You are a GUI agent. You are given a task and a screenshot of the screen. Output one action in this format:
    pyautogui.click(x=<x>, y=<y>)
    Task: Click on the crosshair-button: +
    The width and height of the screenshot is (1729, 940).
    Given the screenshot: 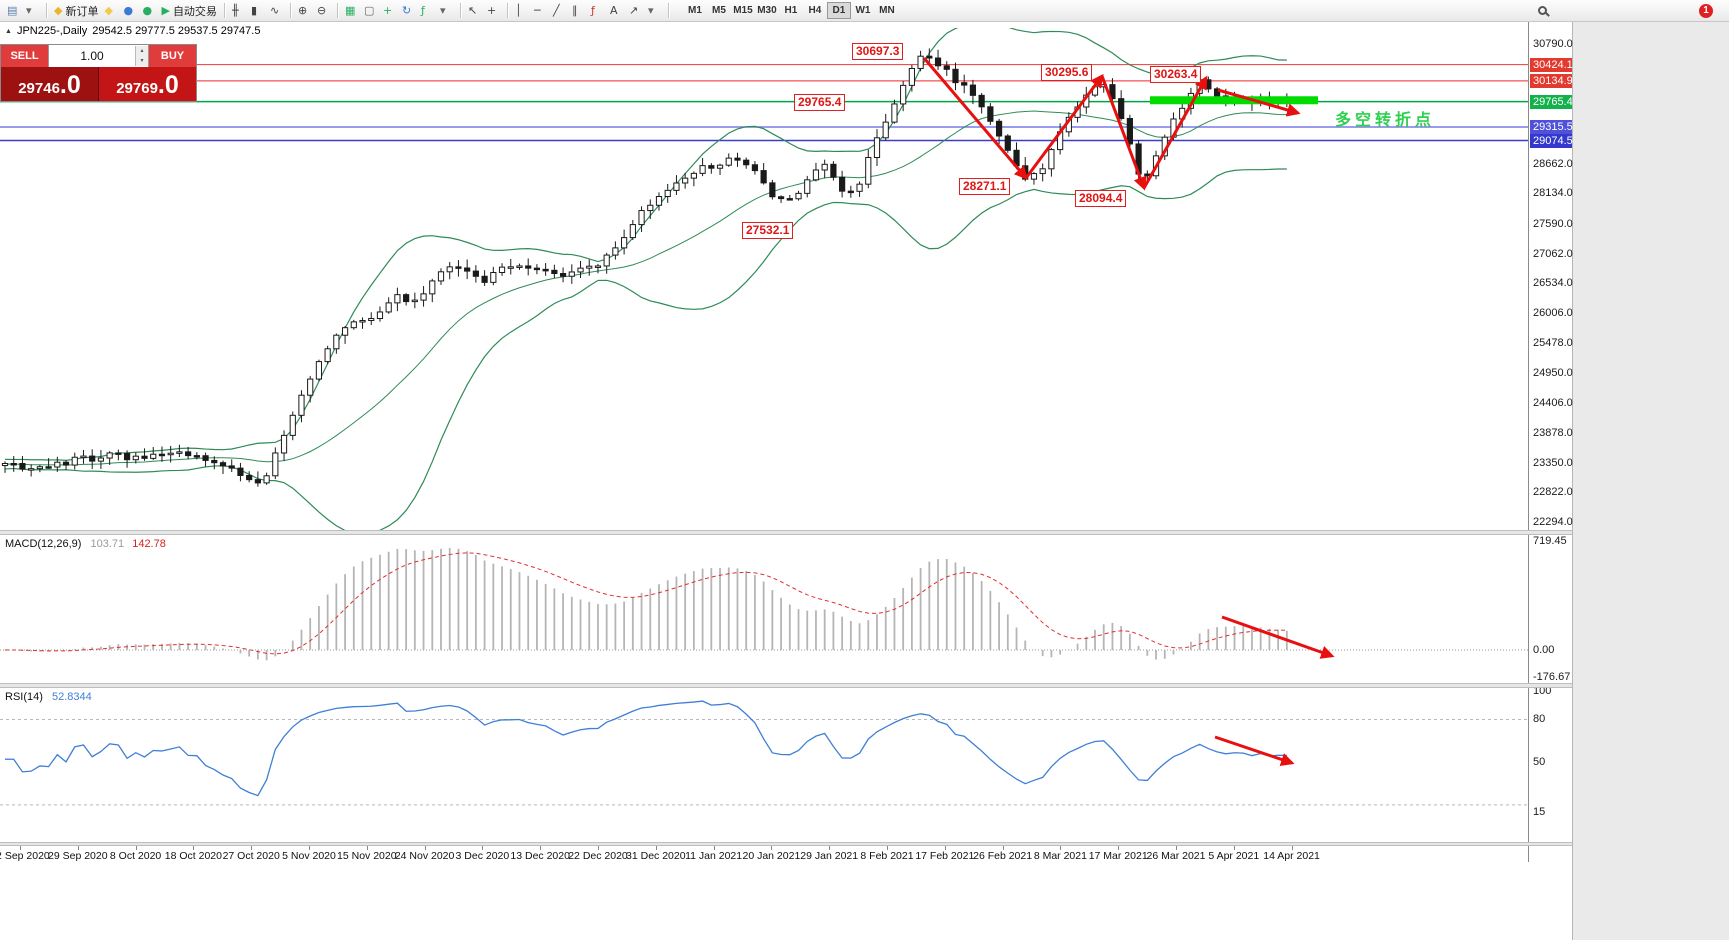 What is the action you would take?
    pyautogui.click(x=493, y=11)
    